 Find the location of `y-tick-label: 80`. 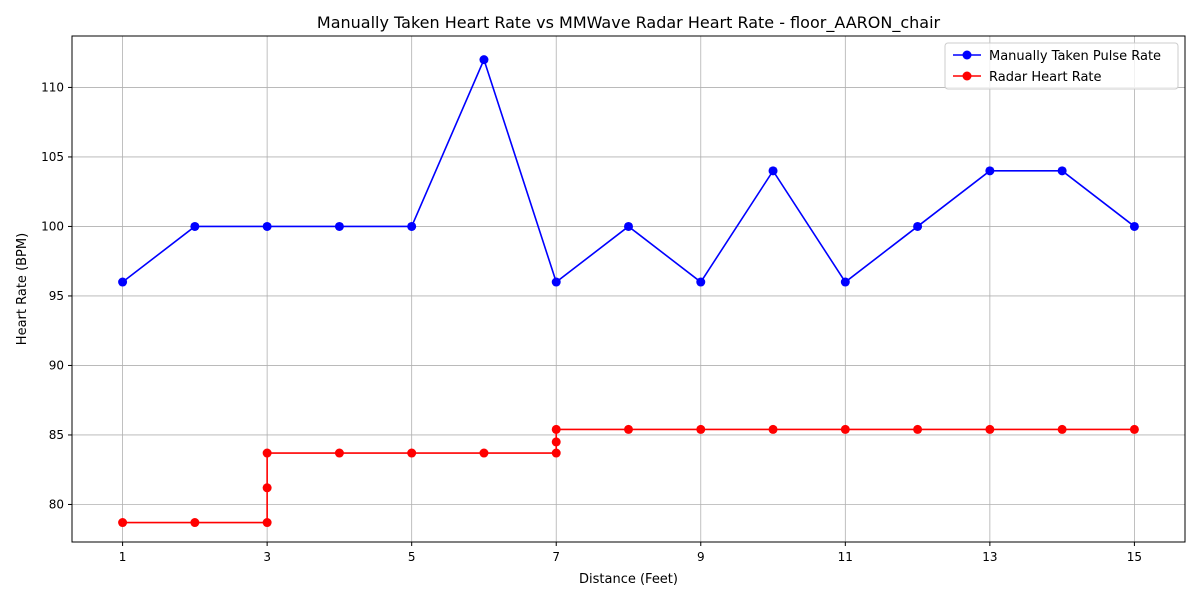

y-tick-label: 80 is located at coordinates (56, 504).